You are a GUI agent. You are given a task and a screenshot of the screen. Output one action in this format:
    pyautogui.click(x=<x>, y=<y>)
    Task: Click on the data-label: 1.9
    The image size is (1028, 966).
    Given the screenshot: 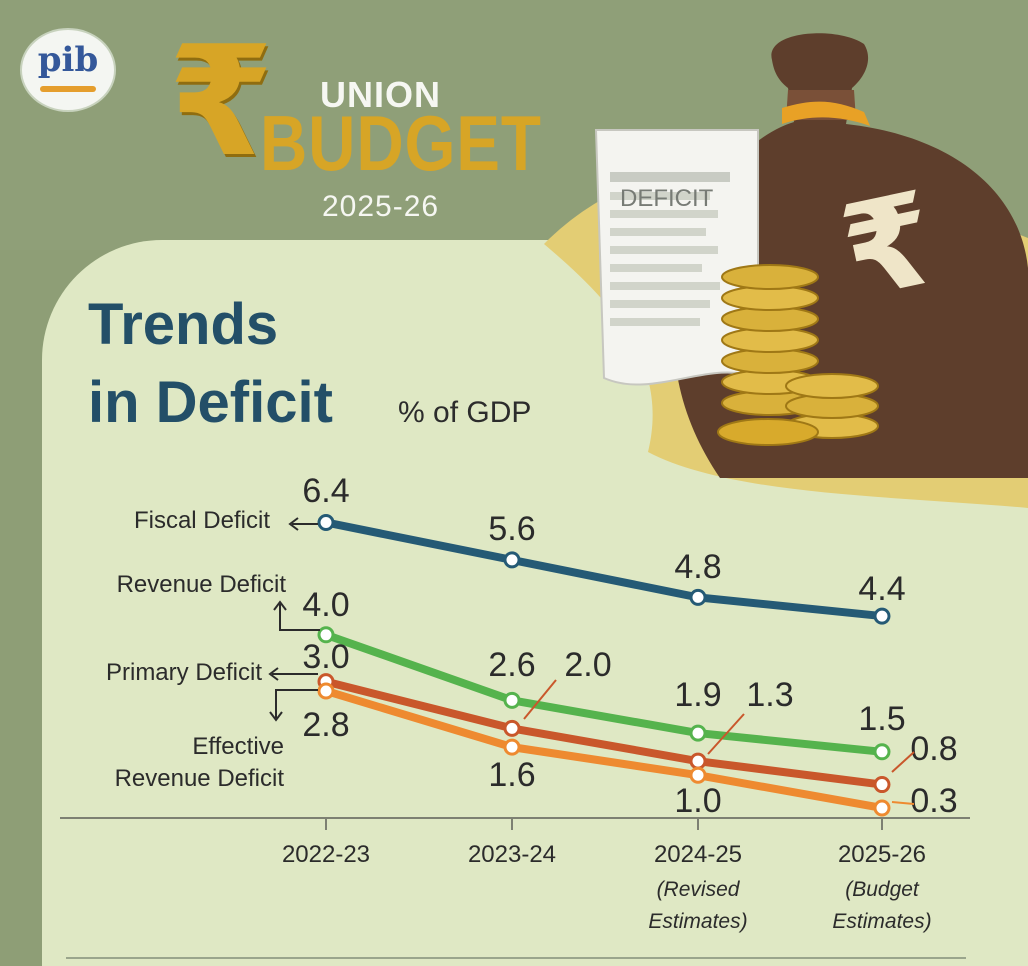 What is the action you would take?
    pyautogui.click(x=697, y=695)
    